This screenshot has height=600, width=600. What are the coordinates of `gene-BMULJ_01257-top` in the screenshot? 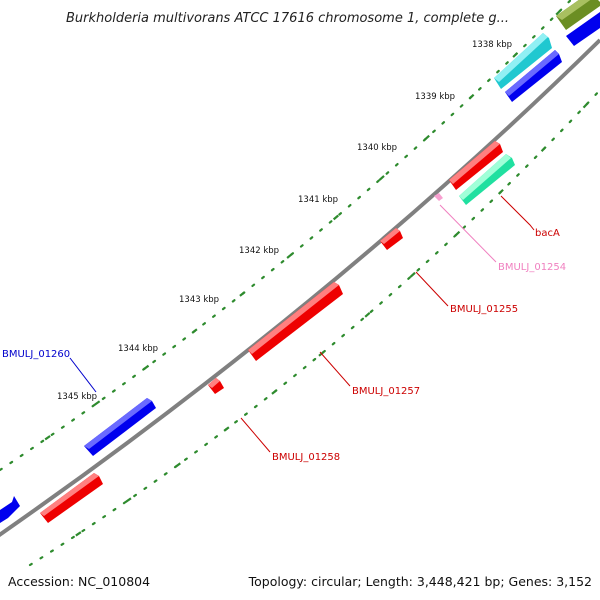 It's located at (293, 318).